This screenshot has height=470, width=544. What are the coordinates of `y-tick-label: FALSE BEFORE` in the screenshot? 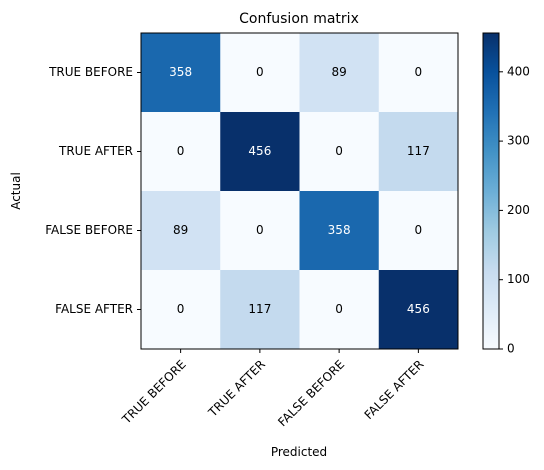 It's located at (89, 230).